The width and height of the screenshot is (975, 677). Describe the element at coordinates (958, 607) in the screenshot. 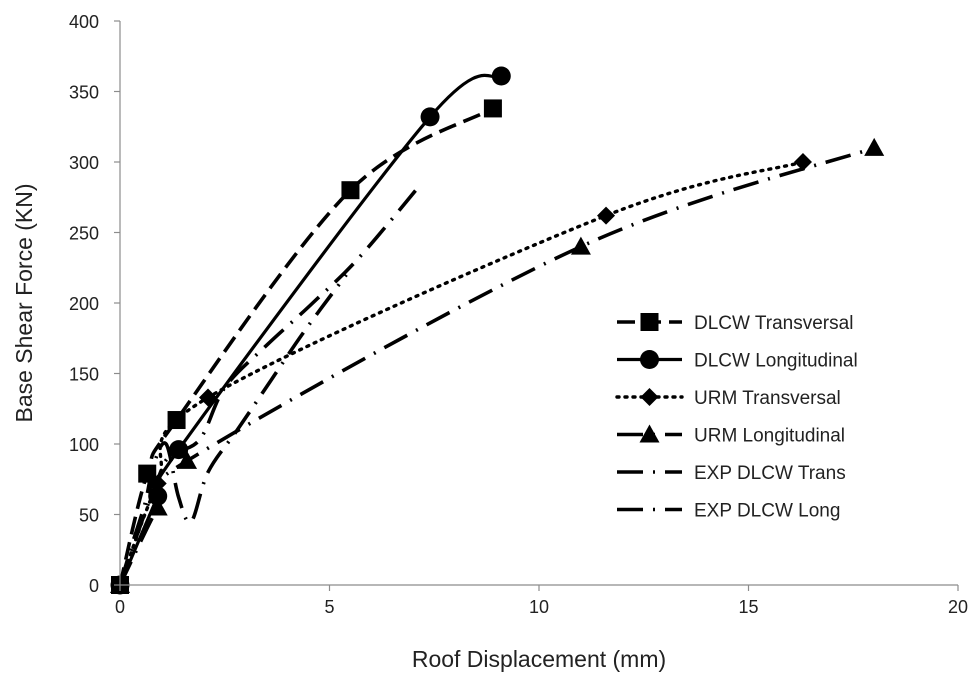

I see `x-tick-label: 20` at that location.